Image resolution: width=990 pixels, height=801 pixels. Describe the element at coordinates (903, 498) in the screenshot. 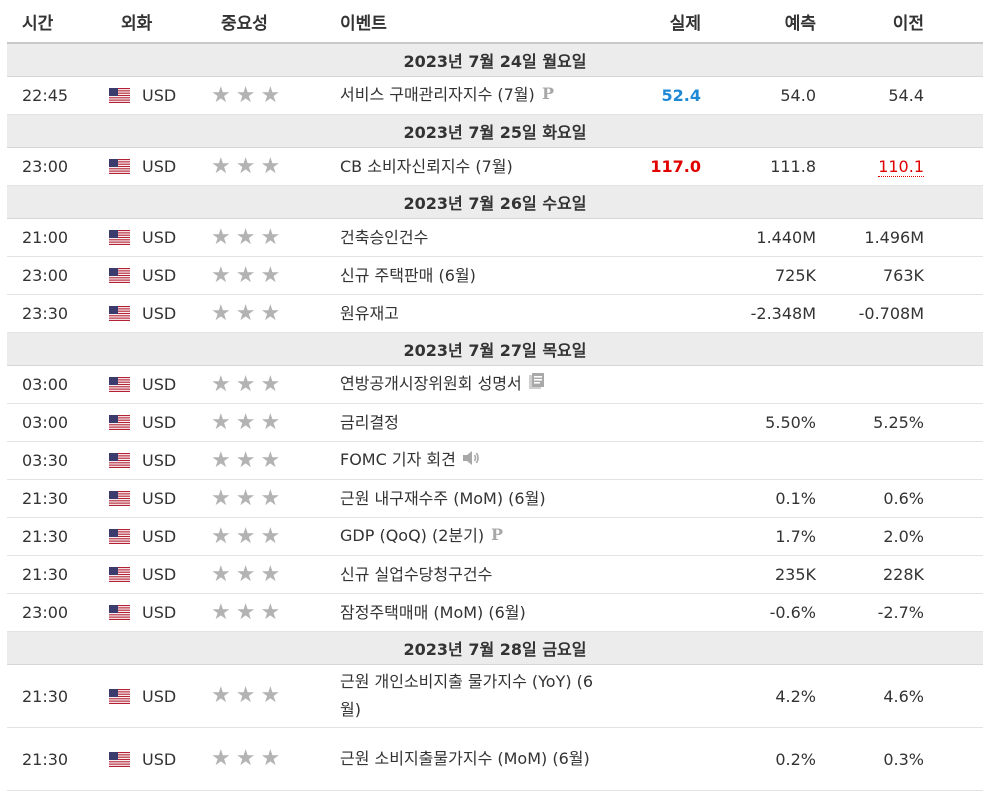

I see `event-previous: 0.6%` at that location.